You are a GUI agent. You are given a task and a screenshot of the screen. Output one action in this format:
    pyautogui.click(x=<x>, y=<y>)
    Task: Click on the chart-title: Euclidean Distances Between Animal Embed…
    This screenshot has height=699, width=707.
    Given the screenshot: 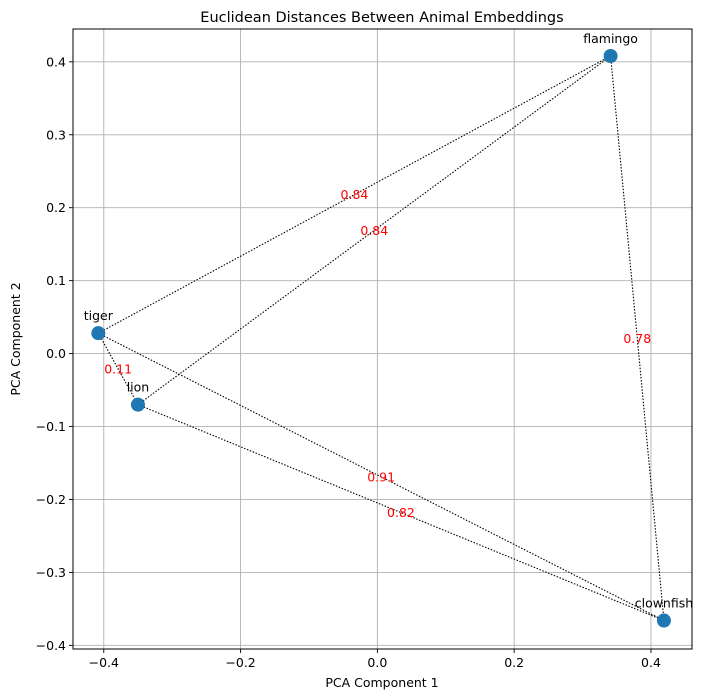 What is the action you would take?
    pyautogui.click(x=381, y=18)
    